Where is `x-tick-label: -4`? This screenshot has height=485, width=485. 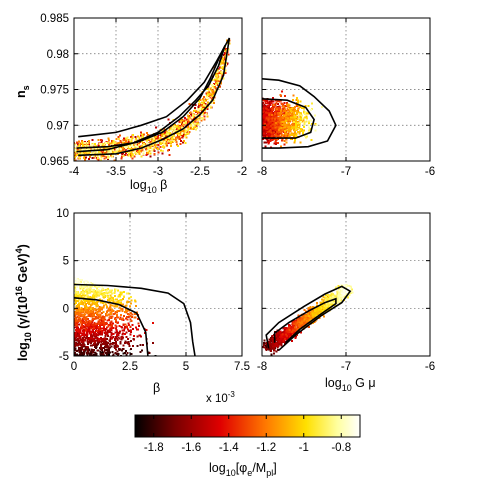
x-tick-label: -4 is located at coordinates (74, 172).